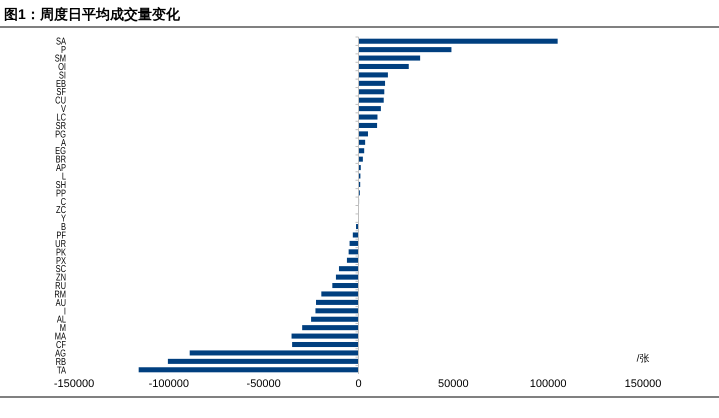  I want to click on x-tick-label: -100000, so click(169, 384).